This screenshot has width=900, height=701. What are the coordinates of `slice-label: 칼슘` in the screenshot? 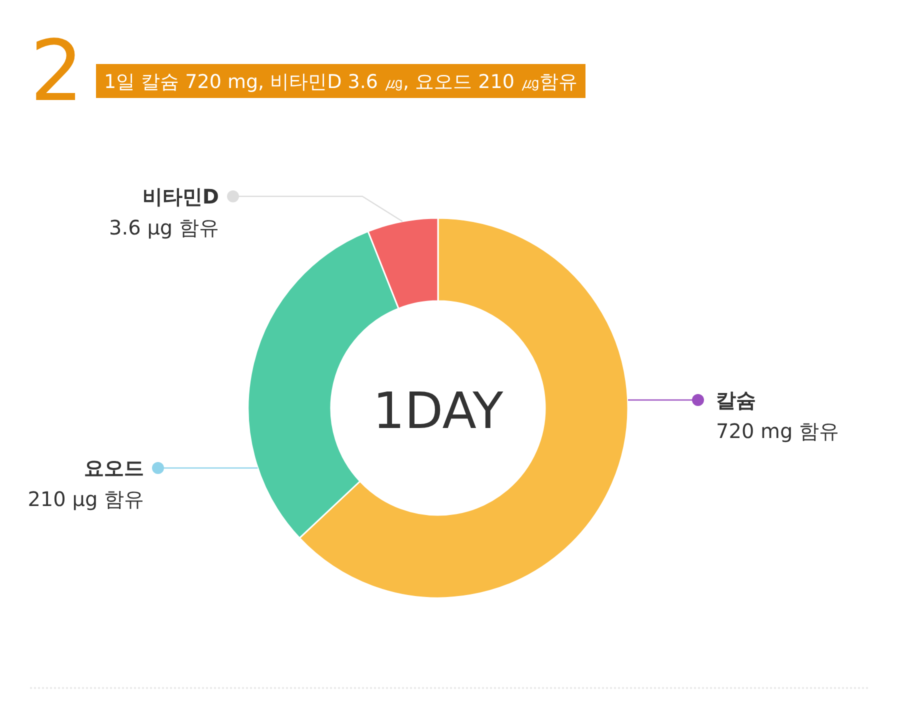 It's located at (736, 400).